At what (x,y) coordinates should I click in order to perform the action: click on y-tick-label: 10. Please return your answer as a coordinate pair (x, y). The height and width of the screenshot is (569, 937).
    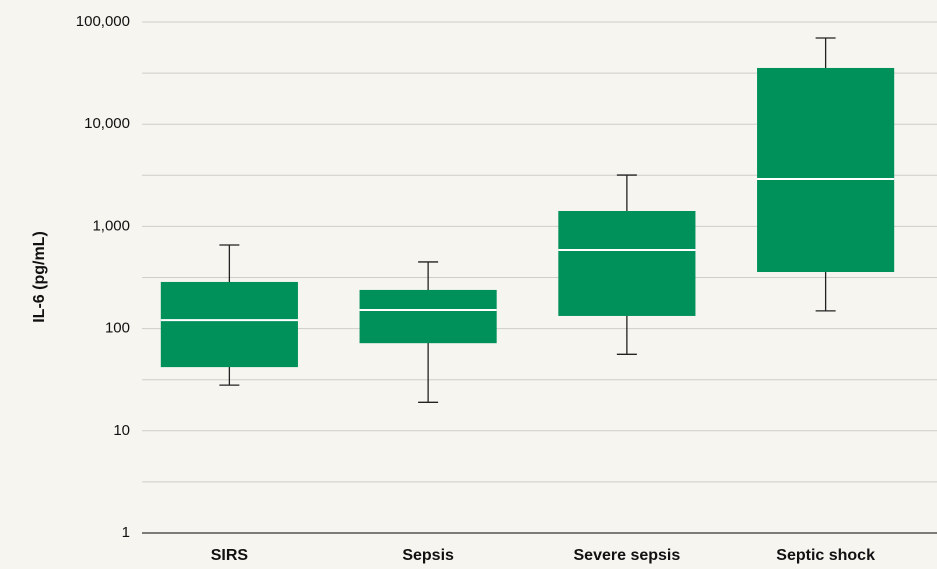
    Looking at the image, I should click on (121, 430).